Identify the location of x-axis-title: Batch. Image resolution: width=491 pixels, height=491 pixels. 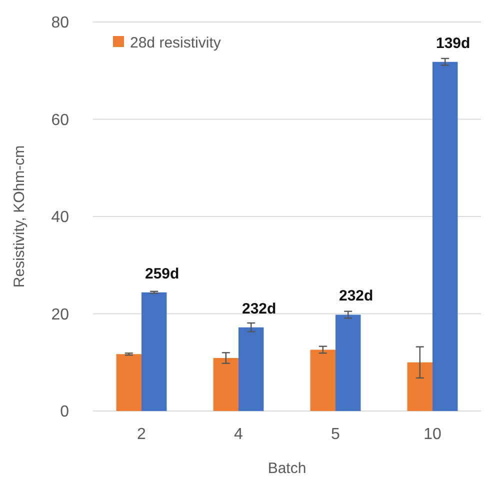
(287, 468).